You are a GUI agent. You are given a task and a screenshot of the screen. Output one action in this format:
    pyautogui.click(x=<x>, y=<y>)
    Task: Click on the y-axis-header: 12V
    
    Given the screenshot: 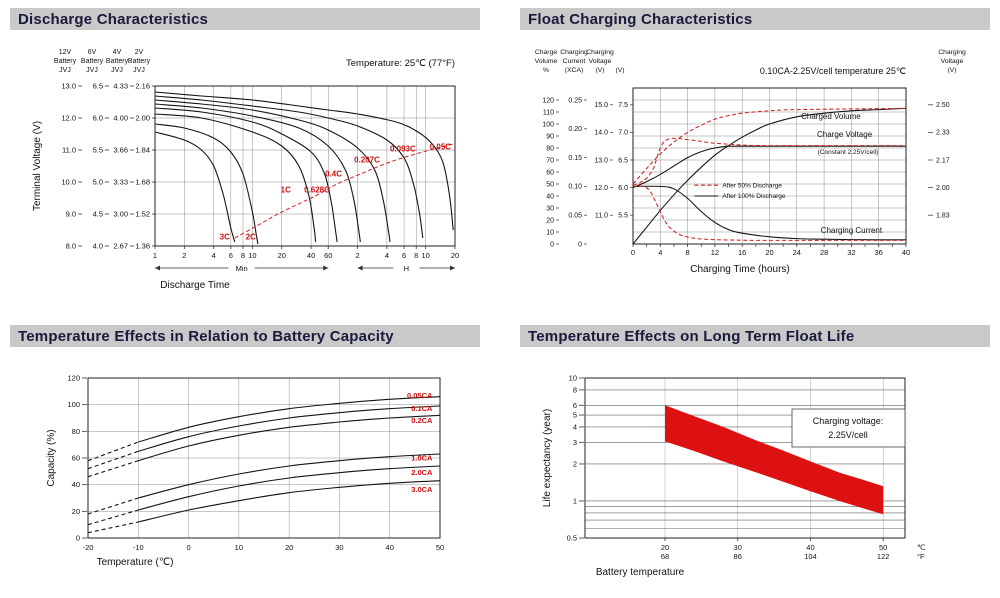 What is the action you would take?
    pyautogui.click(x=65, y=52)
    